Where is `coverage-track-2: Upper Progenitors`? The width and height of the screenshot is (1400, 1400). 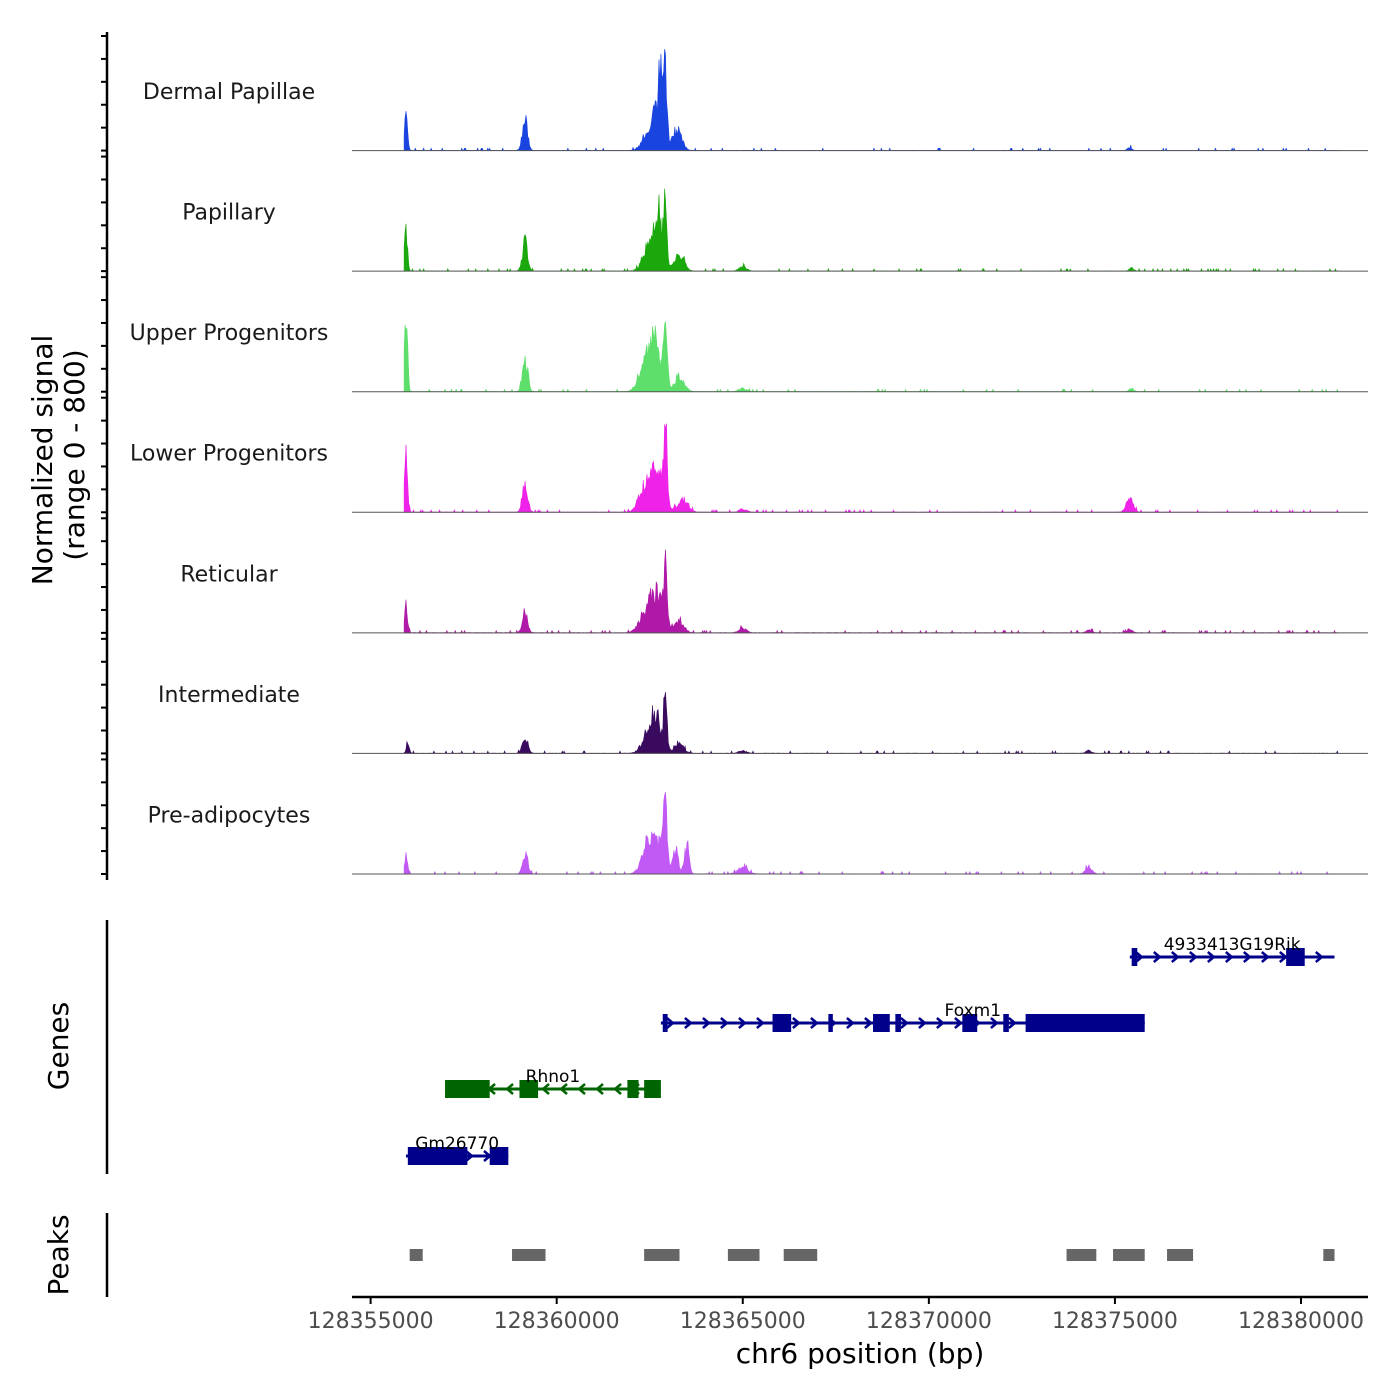 coverage-track-2: Upper Progenitors is located at coordinates (749, 357).